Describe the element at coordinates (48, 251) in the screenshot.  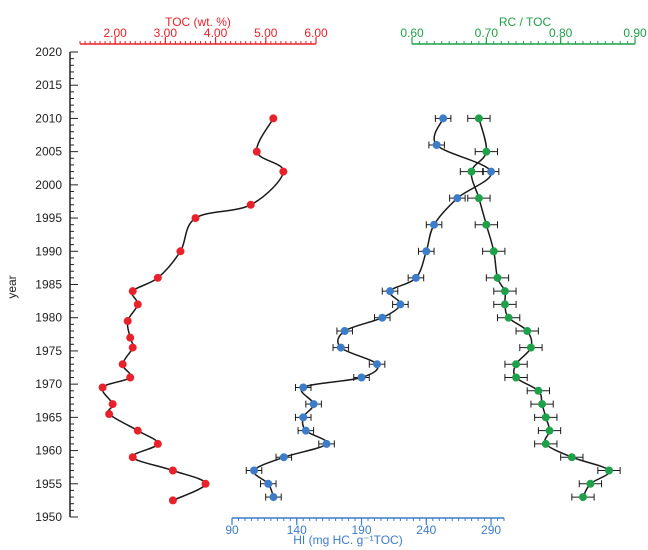
I see `year-tick-label: 1990` at that location.